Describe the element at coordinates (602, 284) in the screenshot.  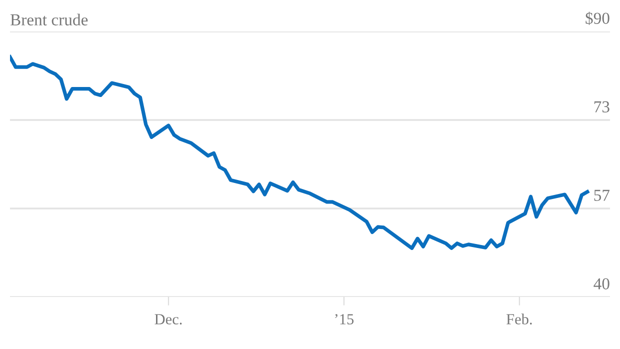
I see `y-tick-label: 40` at that location.